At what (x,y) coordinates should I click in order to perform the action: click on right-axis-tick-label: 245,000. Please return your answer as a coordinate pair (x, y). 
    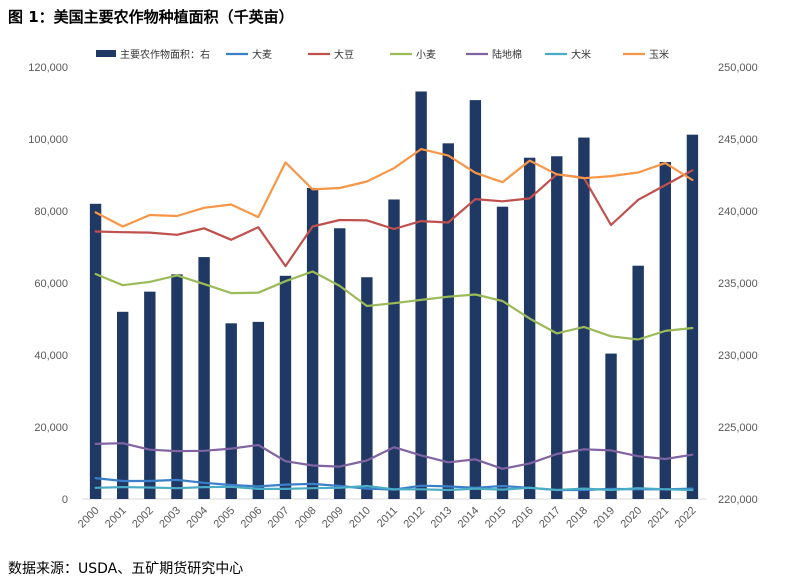
    Looking at the image, I should click on (738, 140).